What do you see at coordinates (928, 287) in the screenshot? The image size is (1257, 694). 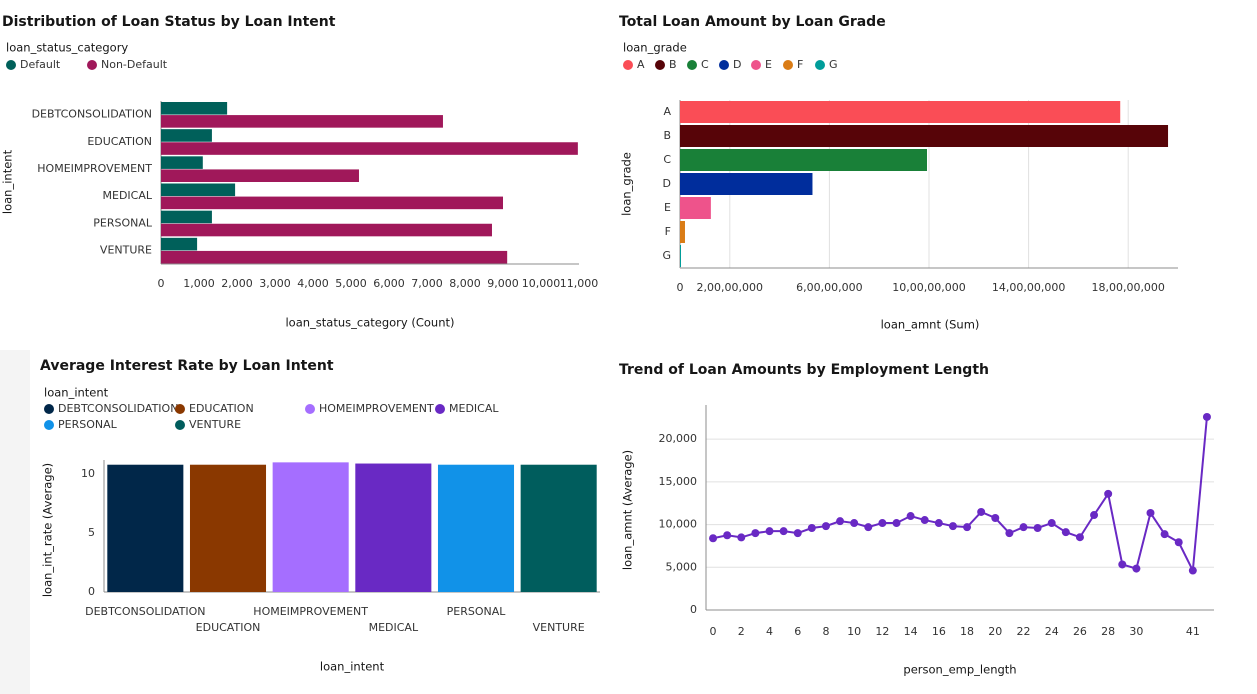 I see `x-tick-label: 10,00,00,000` at bounding box center [928, 287].